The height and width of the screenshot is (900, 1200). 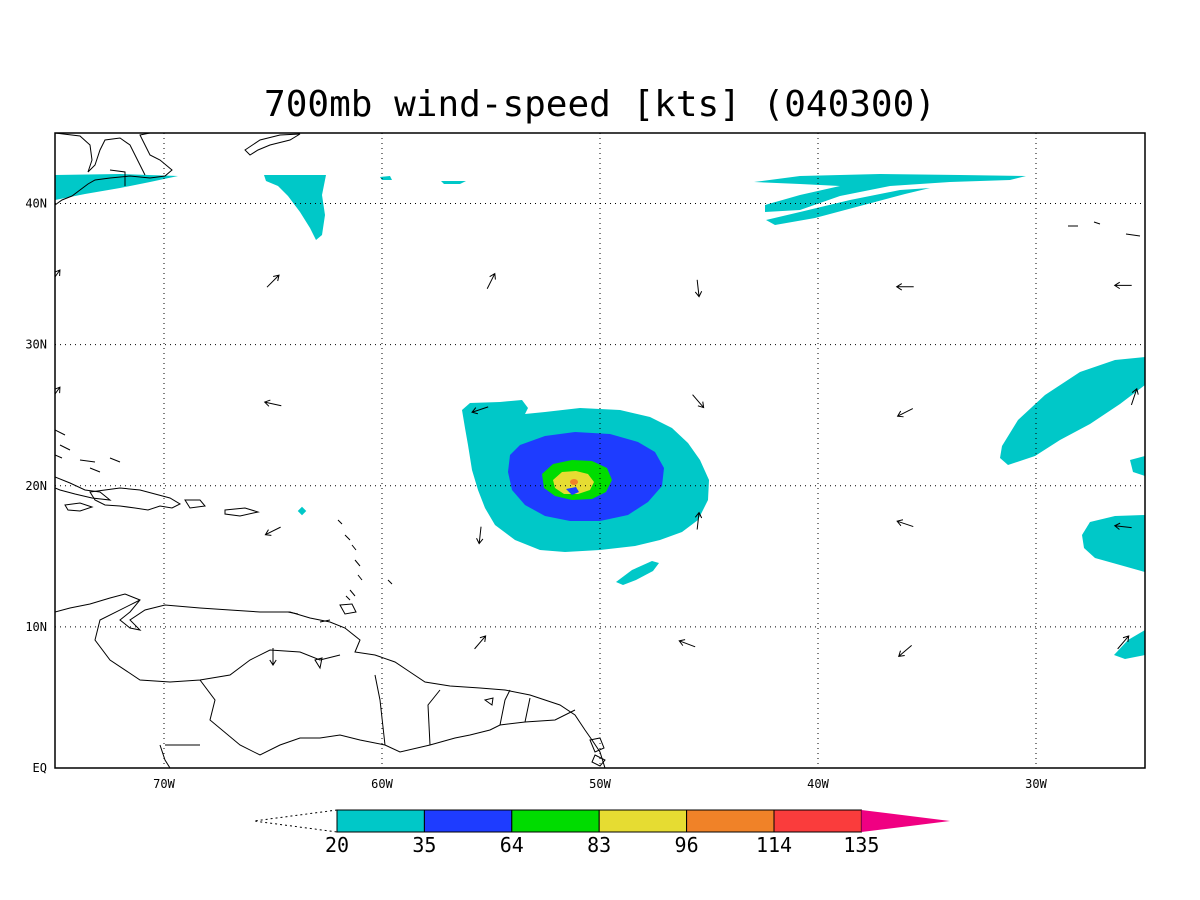 I want to click on lesser-antilles, so click(x=340, y=571).